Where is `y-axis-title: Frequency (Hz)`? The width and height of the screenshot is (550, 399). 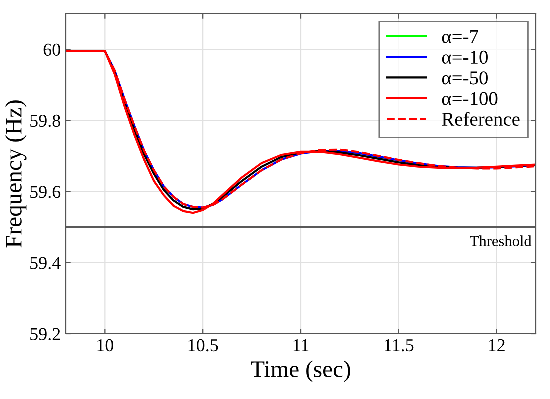
y-axis-title: Frequency (Hz) is located at coordinates (16, 174).